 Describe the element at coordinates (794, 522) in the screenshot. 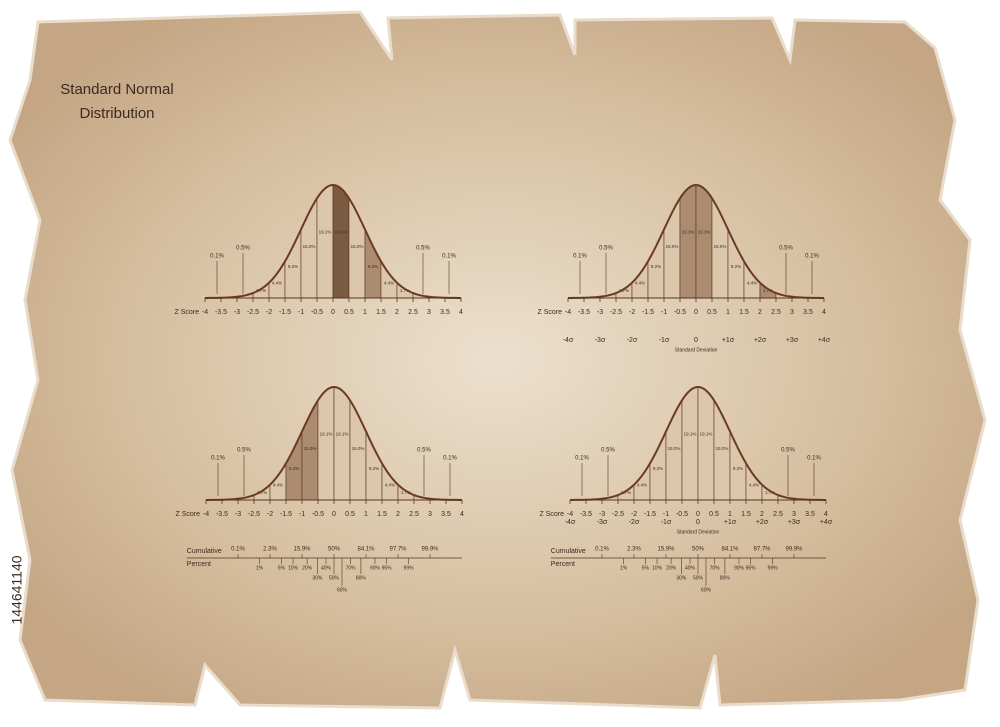

I see `sigma-label: +3σ` at that location.